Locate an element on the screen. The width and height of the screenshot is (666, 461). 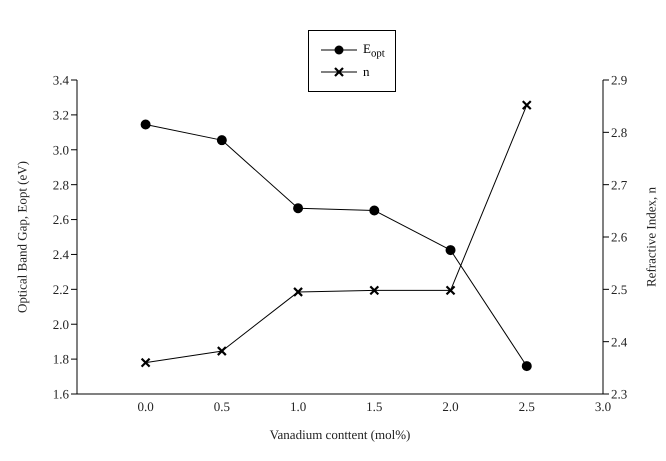
y-tick-label: 3.4 is located at coordinates (61, 80).